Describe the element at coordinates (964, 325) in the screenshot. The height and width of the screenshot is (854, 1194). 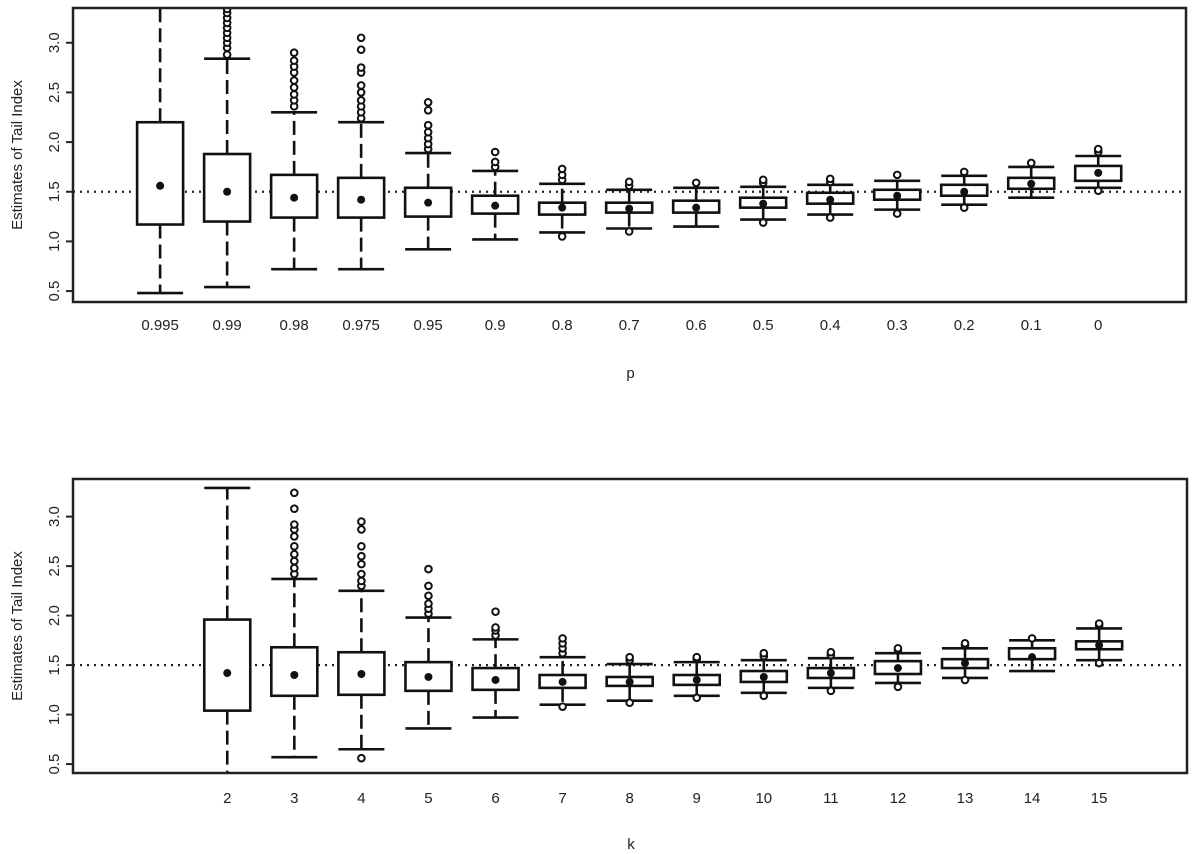
I see `x-tick-label: 0.2` at that location.